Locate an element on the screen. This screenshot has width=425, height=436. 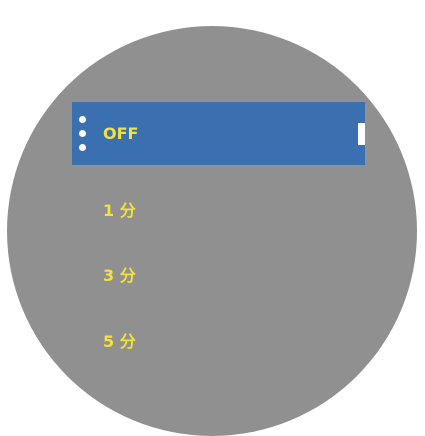
scroll-indicator is located at coordinates (361, 134).